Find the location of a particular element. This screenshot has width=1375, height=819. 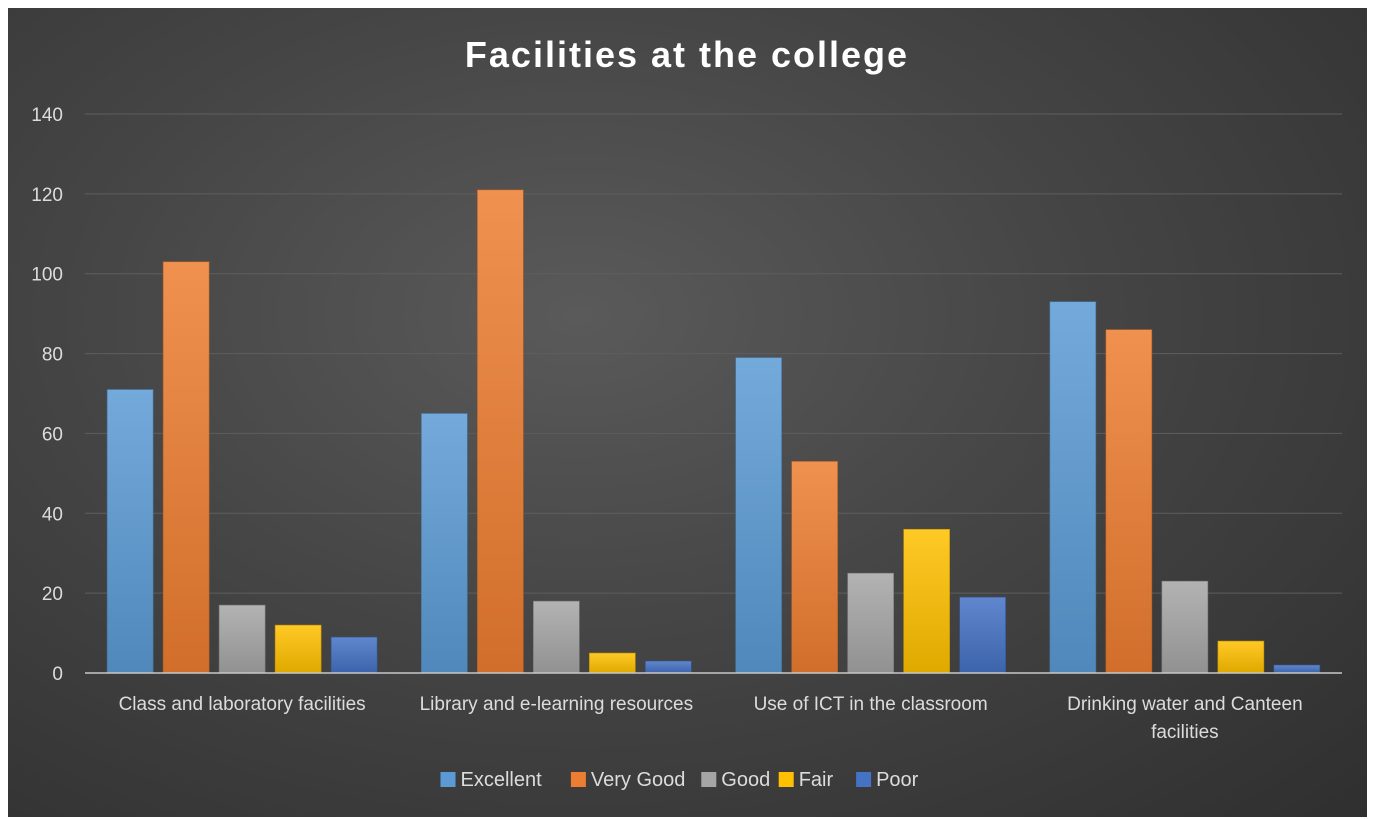

legend: Excellent Very Good Good Fair Poor is located at coordinates (679, 780).